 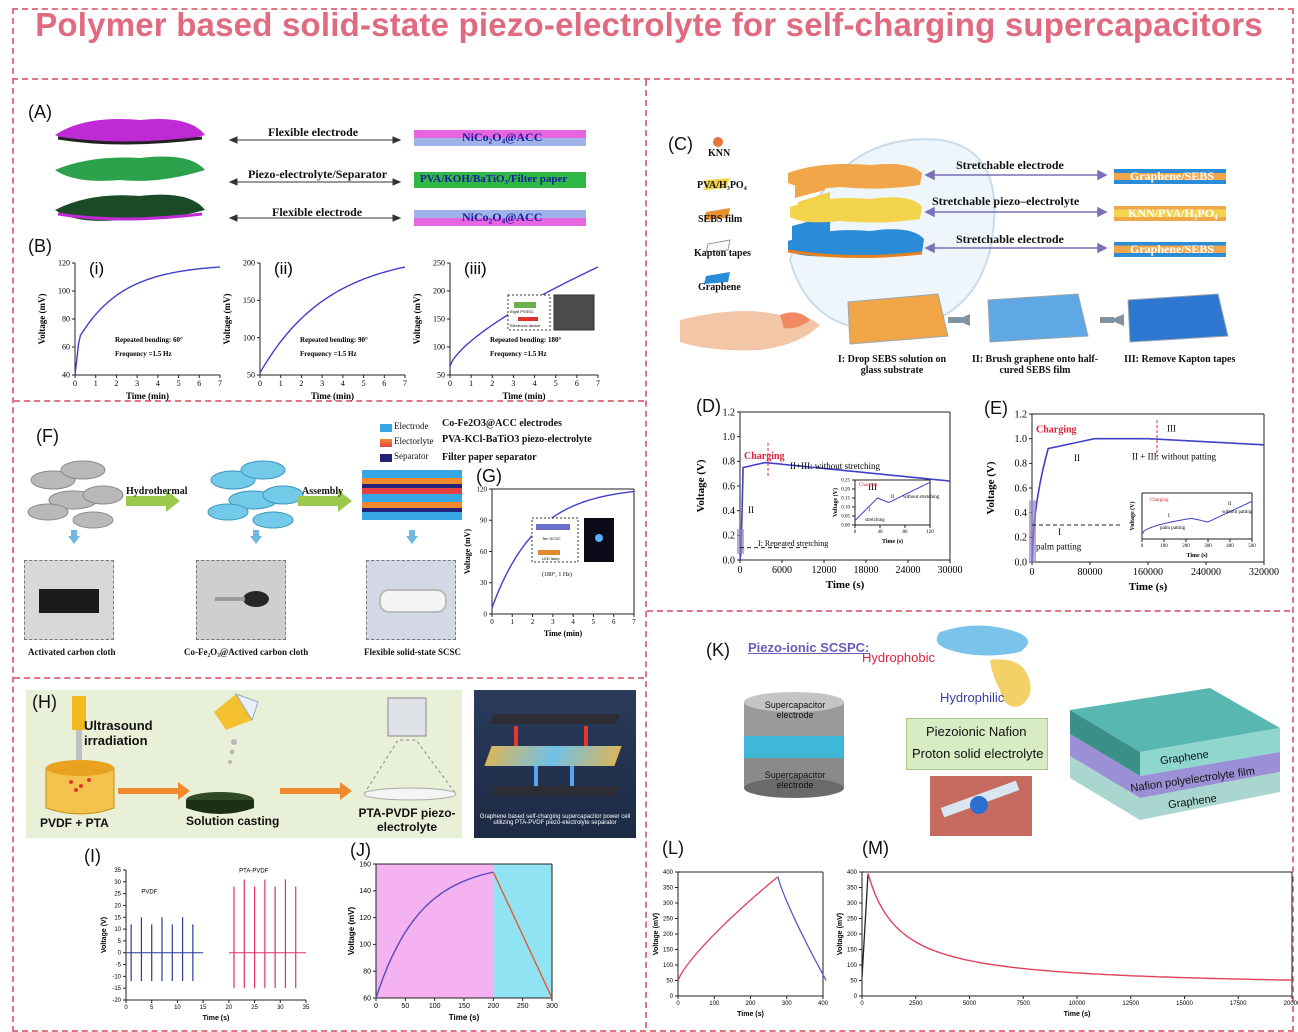 What do you see at coordinates (563, 549) in the screenshot?
I see `panel-g-curve` at bounding box center [563, 549].